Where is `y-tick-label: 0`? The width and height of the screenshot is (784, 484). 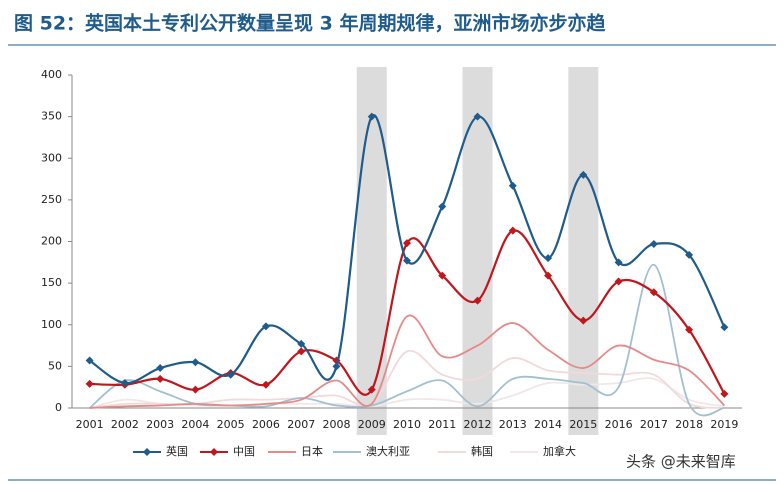 y-tick-label: 0 is located at coordinates (58, 407).